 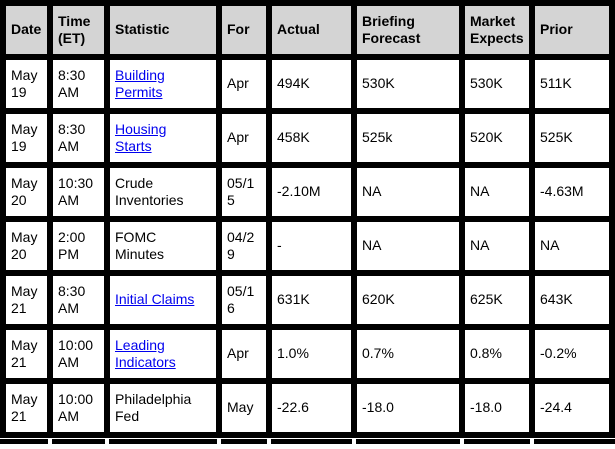 What do you see at coordinates (153, 407) in the screenshot?
I see `statistic-label: Philadelphia Fed` at bounding box center [153, 407].